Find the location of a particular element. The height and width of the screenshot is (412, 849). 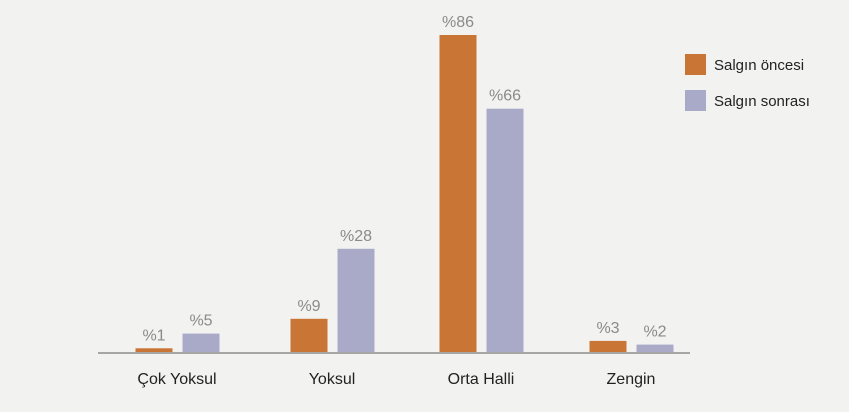

value-label-1-0: %9 is located at coordinates (308, 306).